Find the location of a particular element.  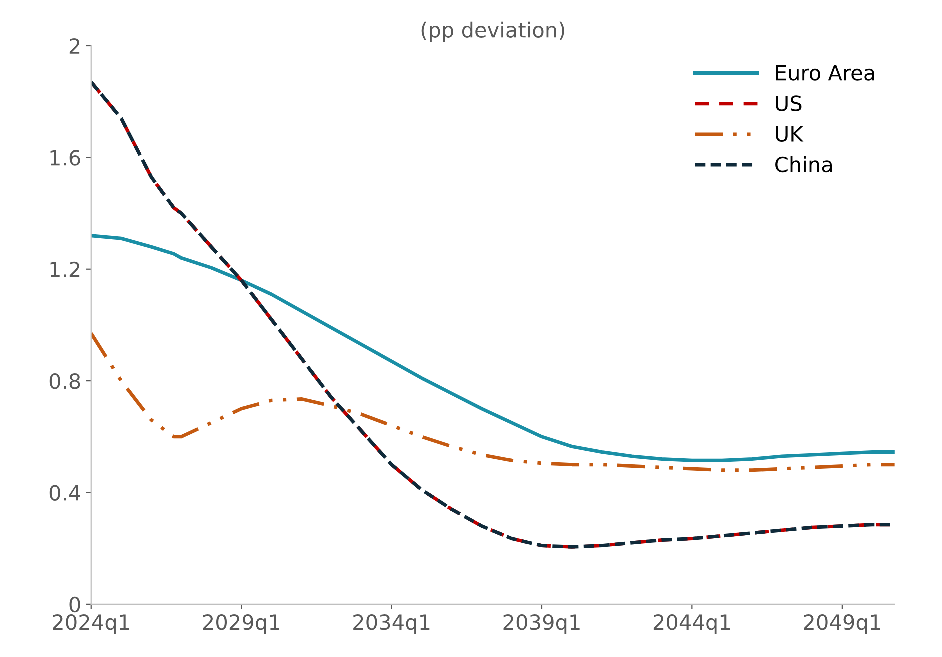

chart-subtitle: (pp deviation) is located at coordinates (493, 32).